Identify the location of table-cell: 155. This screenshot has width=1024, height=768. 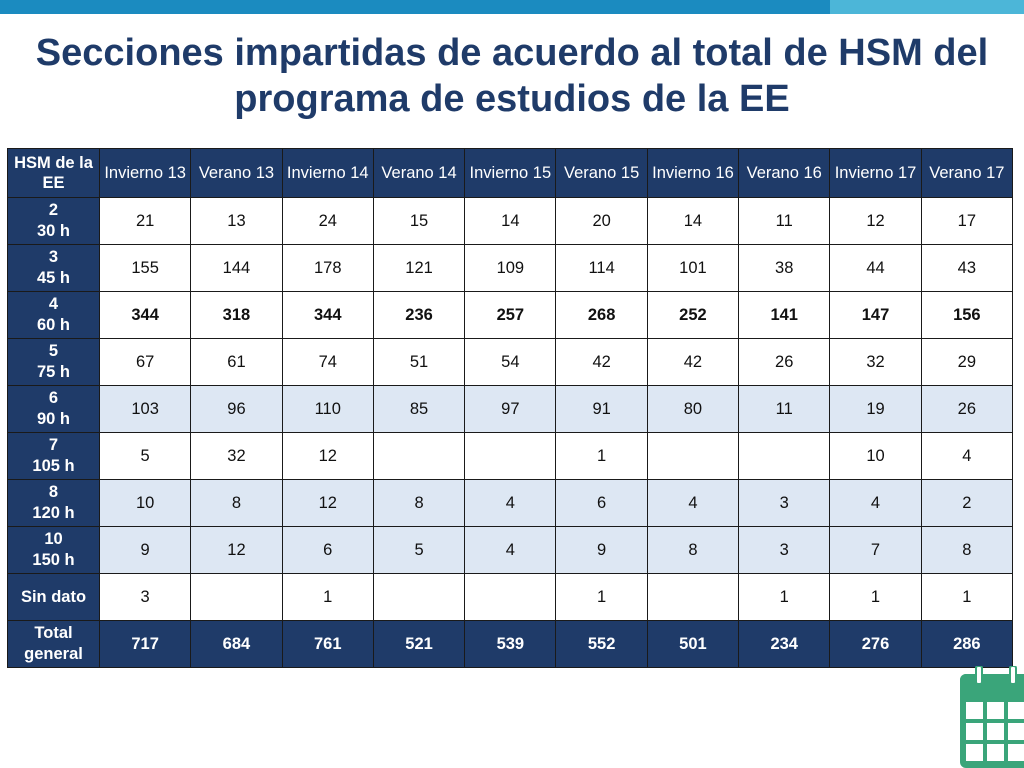
(145, 268).